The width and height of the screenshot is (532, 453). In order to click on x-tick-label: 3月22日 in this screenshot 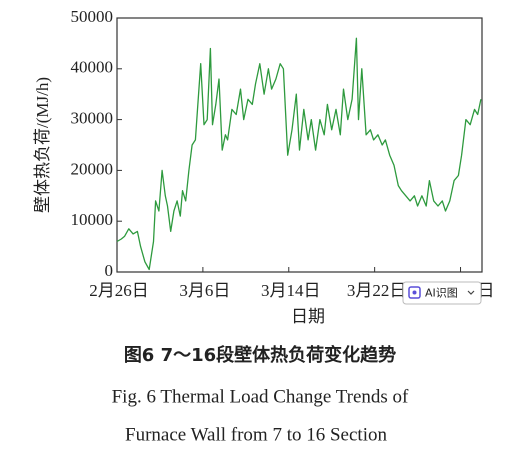, I will do `click(377, 290)`.